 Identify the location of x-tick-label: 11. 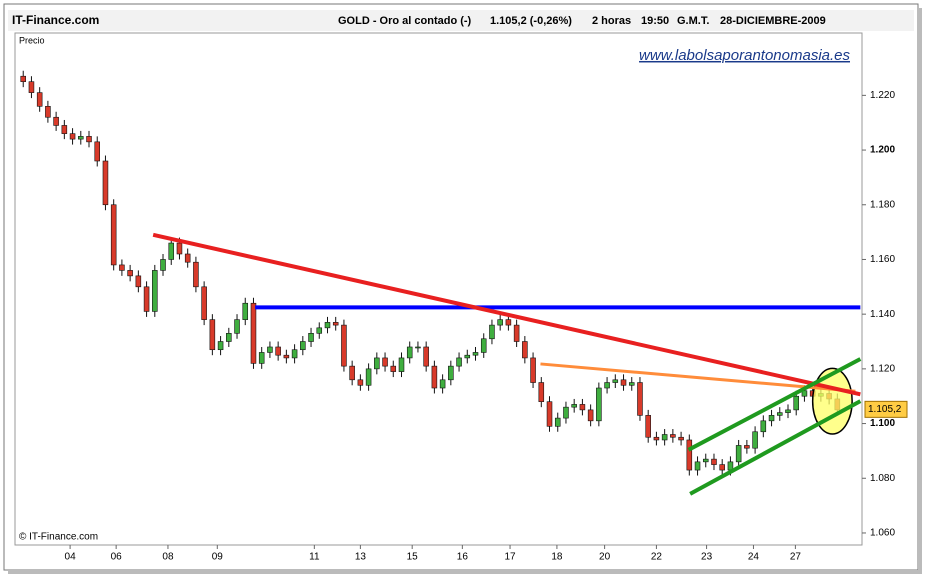
(314, 557).